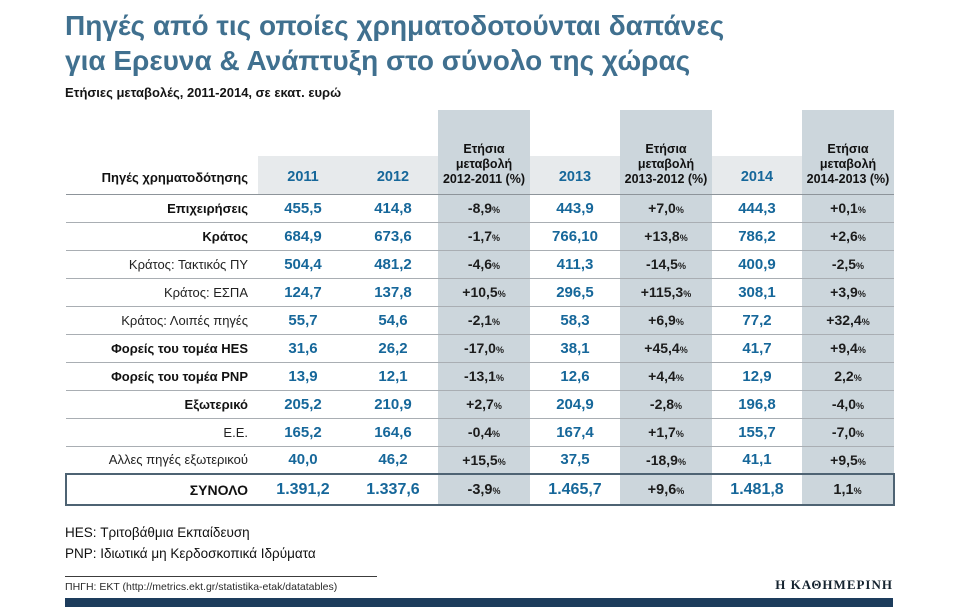 The height and width of the screenshot is (607, 960). What do you see at coordinates (757, 320) in the screenshot?
I see `value-cell: 77,2` at bounding box center [757, 320].